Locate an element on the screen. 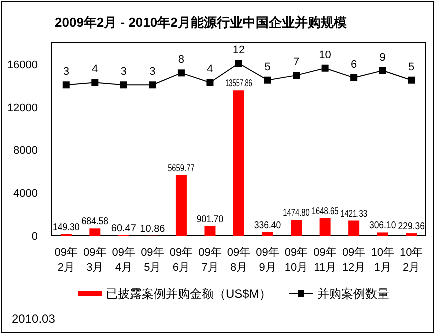 This screenshot has width=435, height=335. data-label: 10.86 is located at coordinates (153, 229).